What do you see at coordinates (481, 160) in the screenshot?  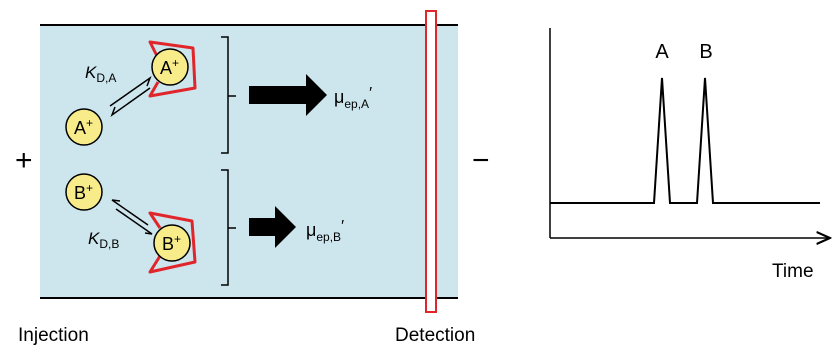 I see `negative-electrode: −` at bounding box center [481, 160].